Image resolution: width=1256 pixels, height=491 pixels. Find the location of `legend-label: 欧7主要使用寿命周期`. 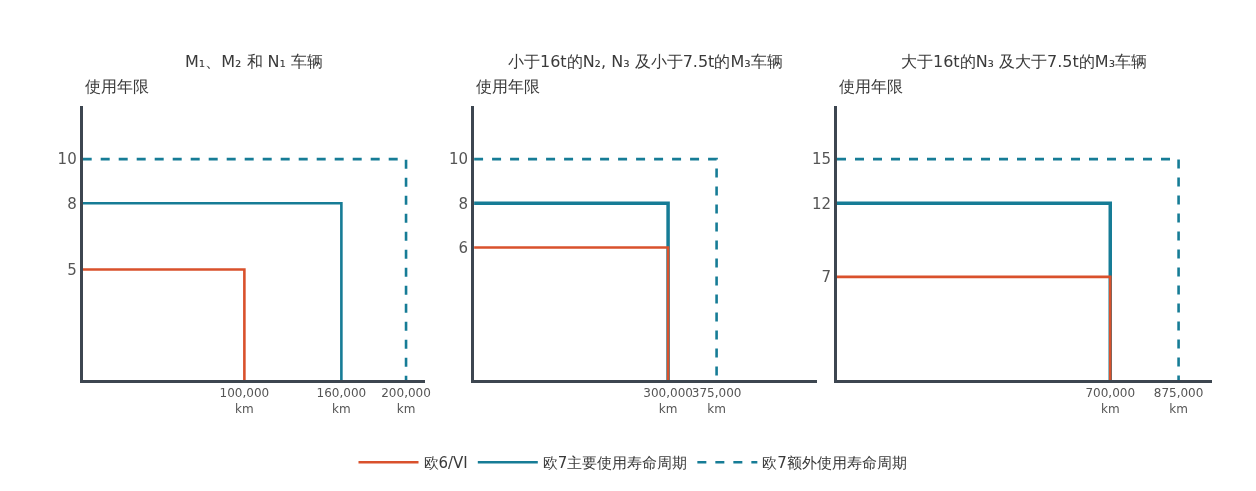

legend-label: 欧7主要使用寿命周期 is located at coordinates (615, 463).